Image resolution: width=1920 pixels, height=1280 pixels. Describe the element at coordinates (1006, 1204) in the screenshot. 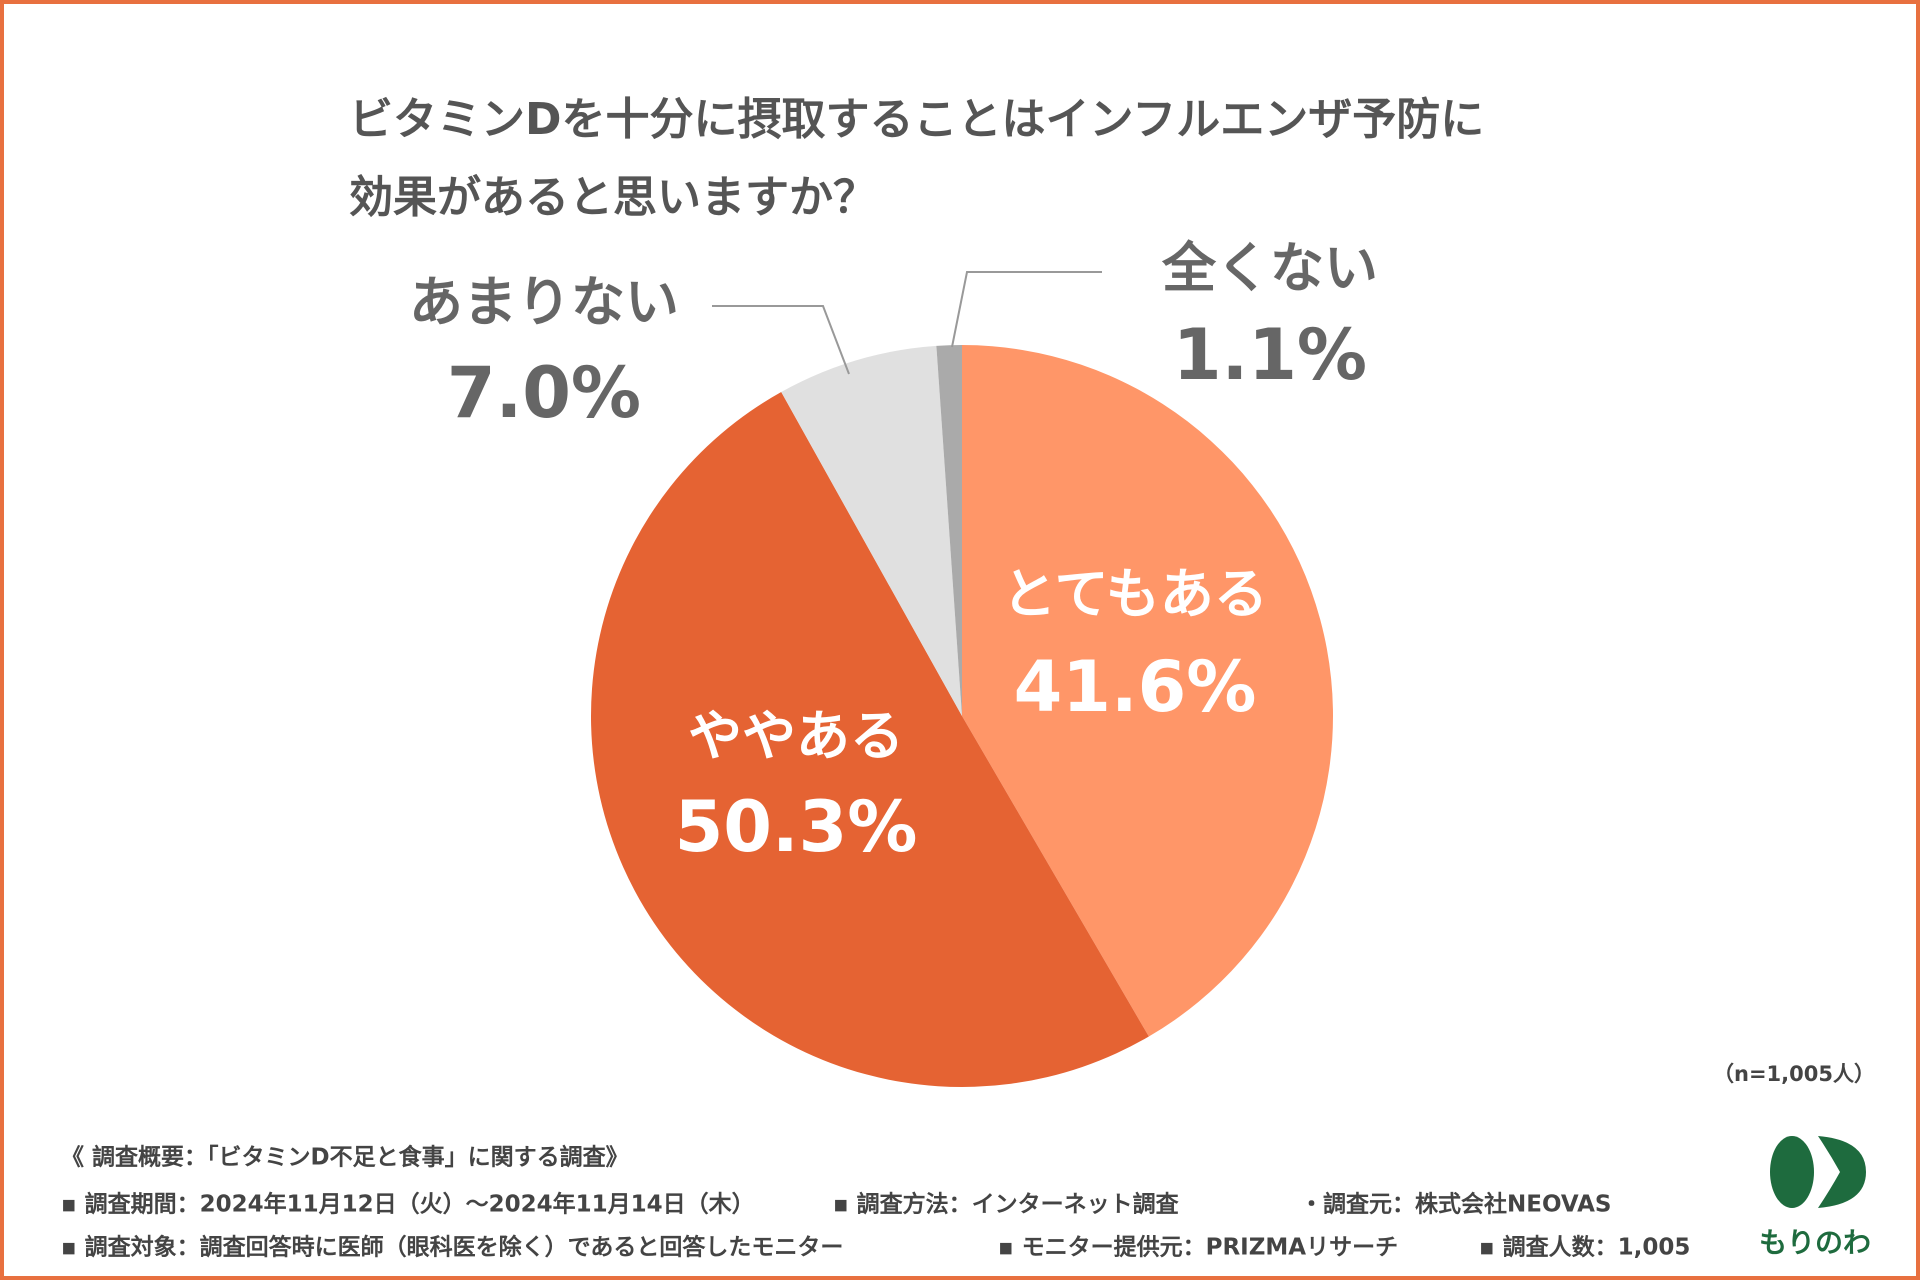

I see `footer-item: ▪ 調査方法：インターネット調査` at that location.